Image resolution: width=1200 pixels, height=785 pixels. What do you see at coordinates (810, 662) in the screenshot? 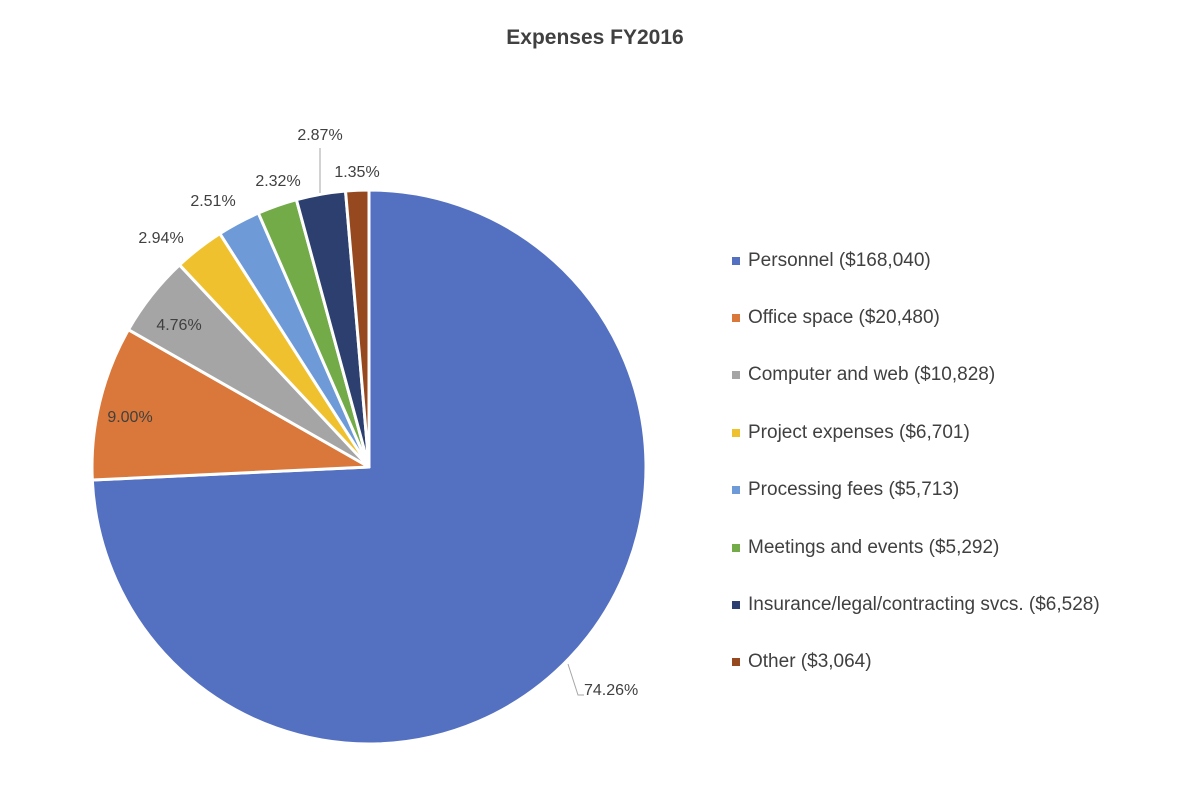
I see `legend-label: Other ($3,064)` at bounding box center [810, 662].